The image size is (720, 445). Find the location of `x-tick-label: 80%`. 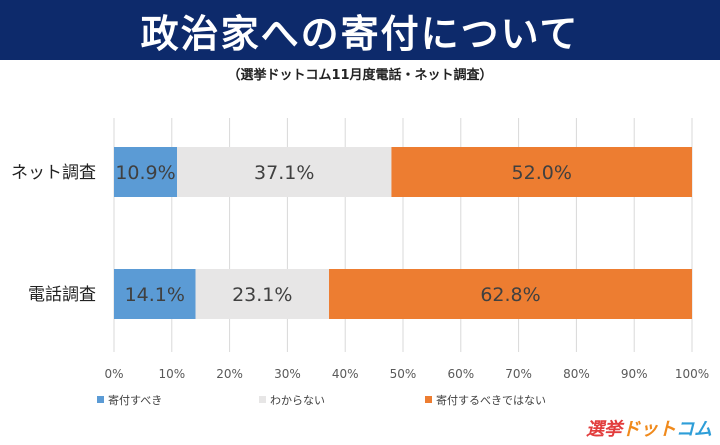

x-tick-label: 80% is located at coordinates (576, 374).